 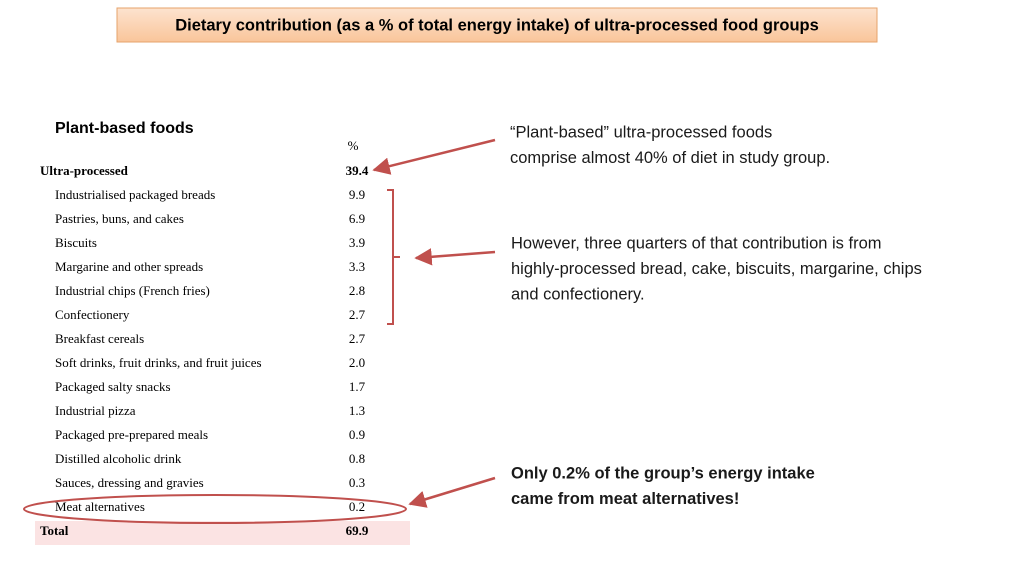 I want to click on row-value: 39.4, so click(x=357, y=170).